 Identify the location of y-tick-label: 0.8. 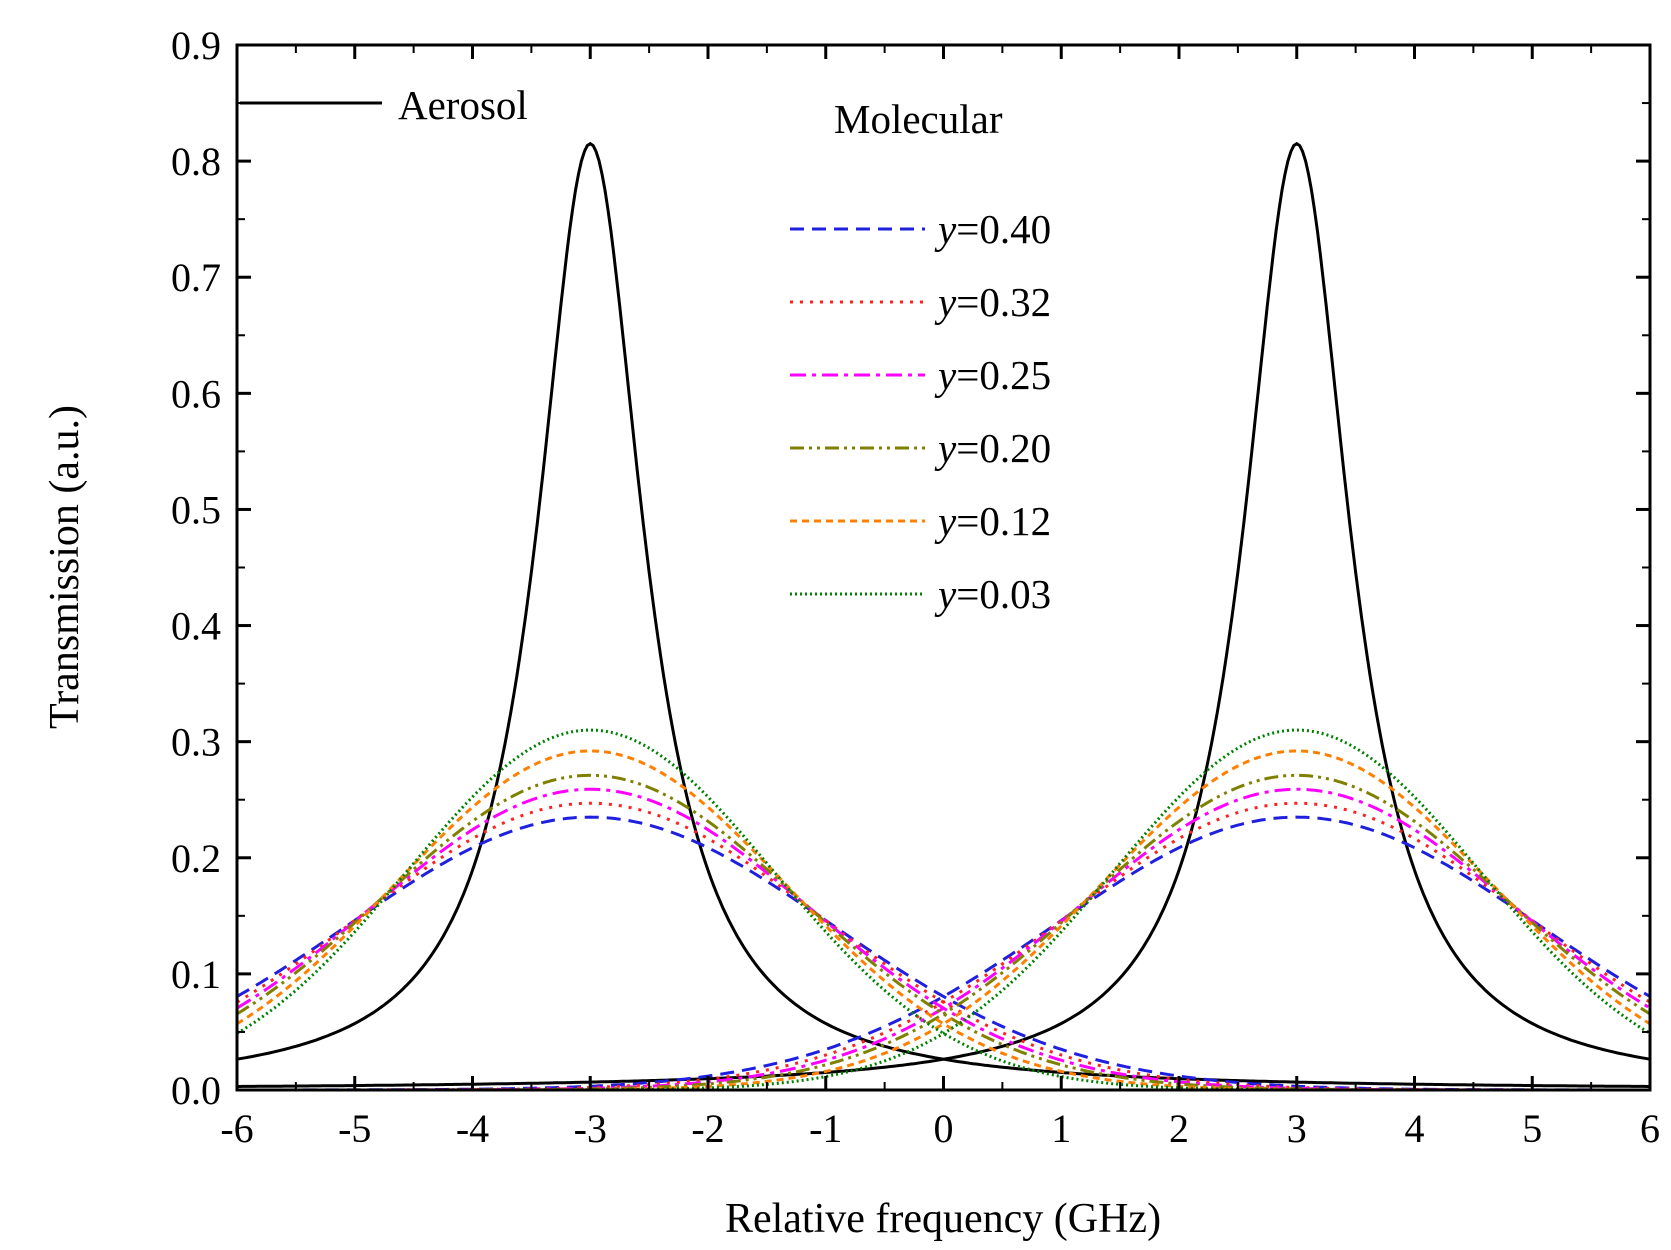
(196, 161).